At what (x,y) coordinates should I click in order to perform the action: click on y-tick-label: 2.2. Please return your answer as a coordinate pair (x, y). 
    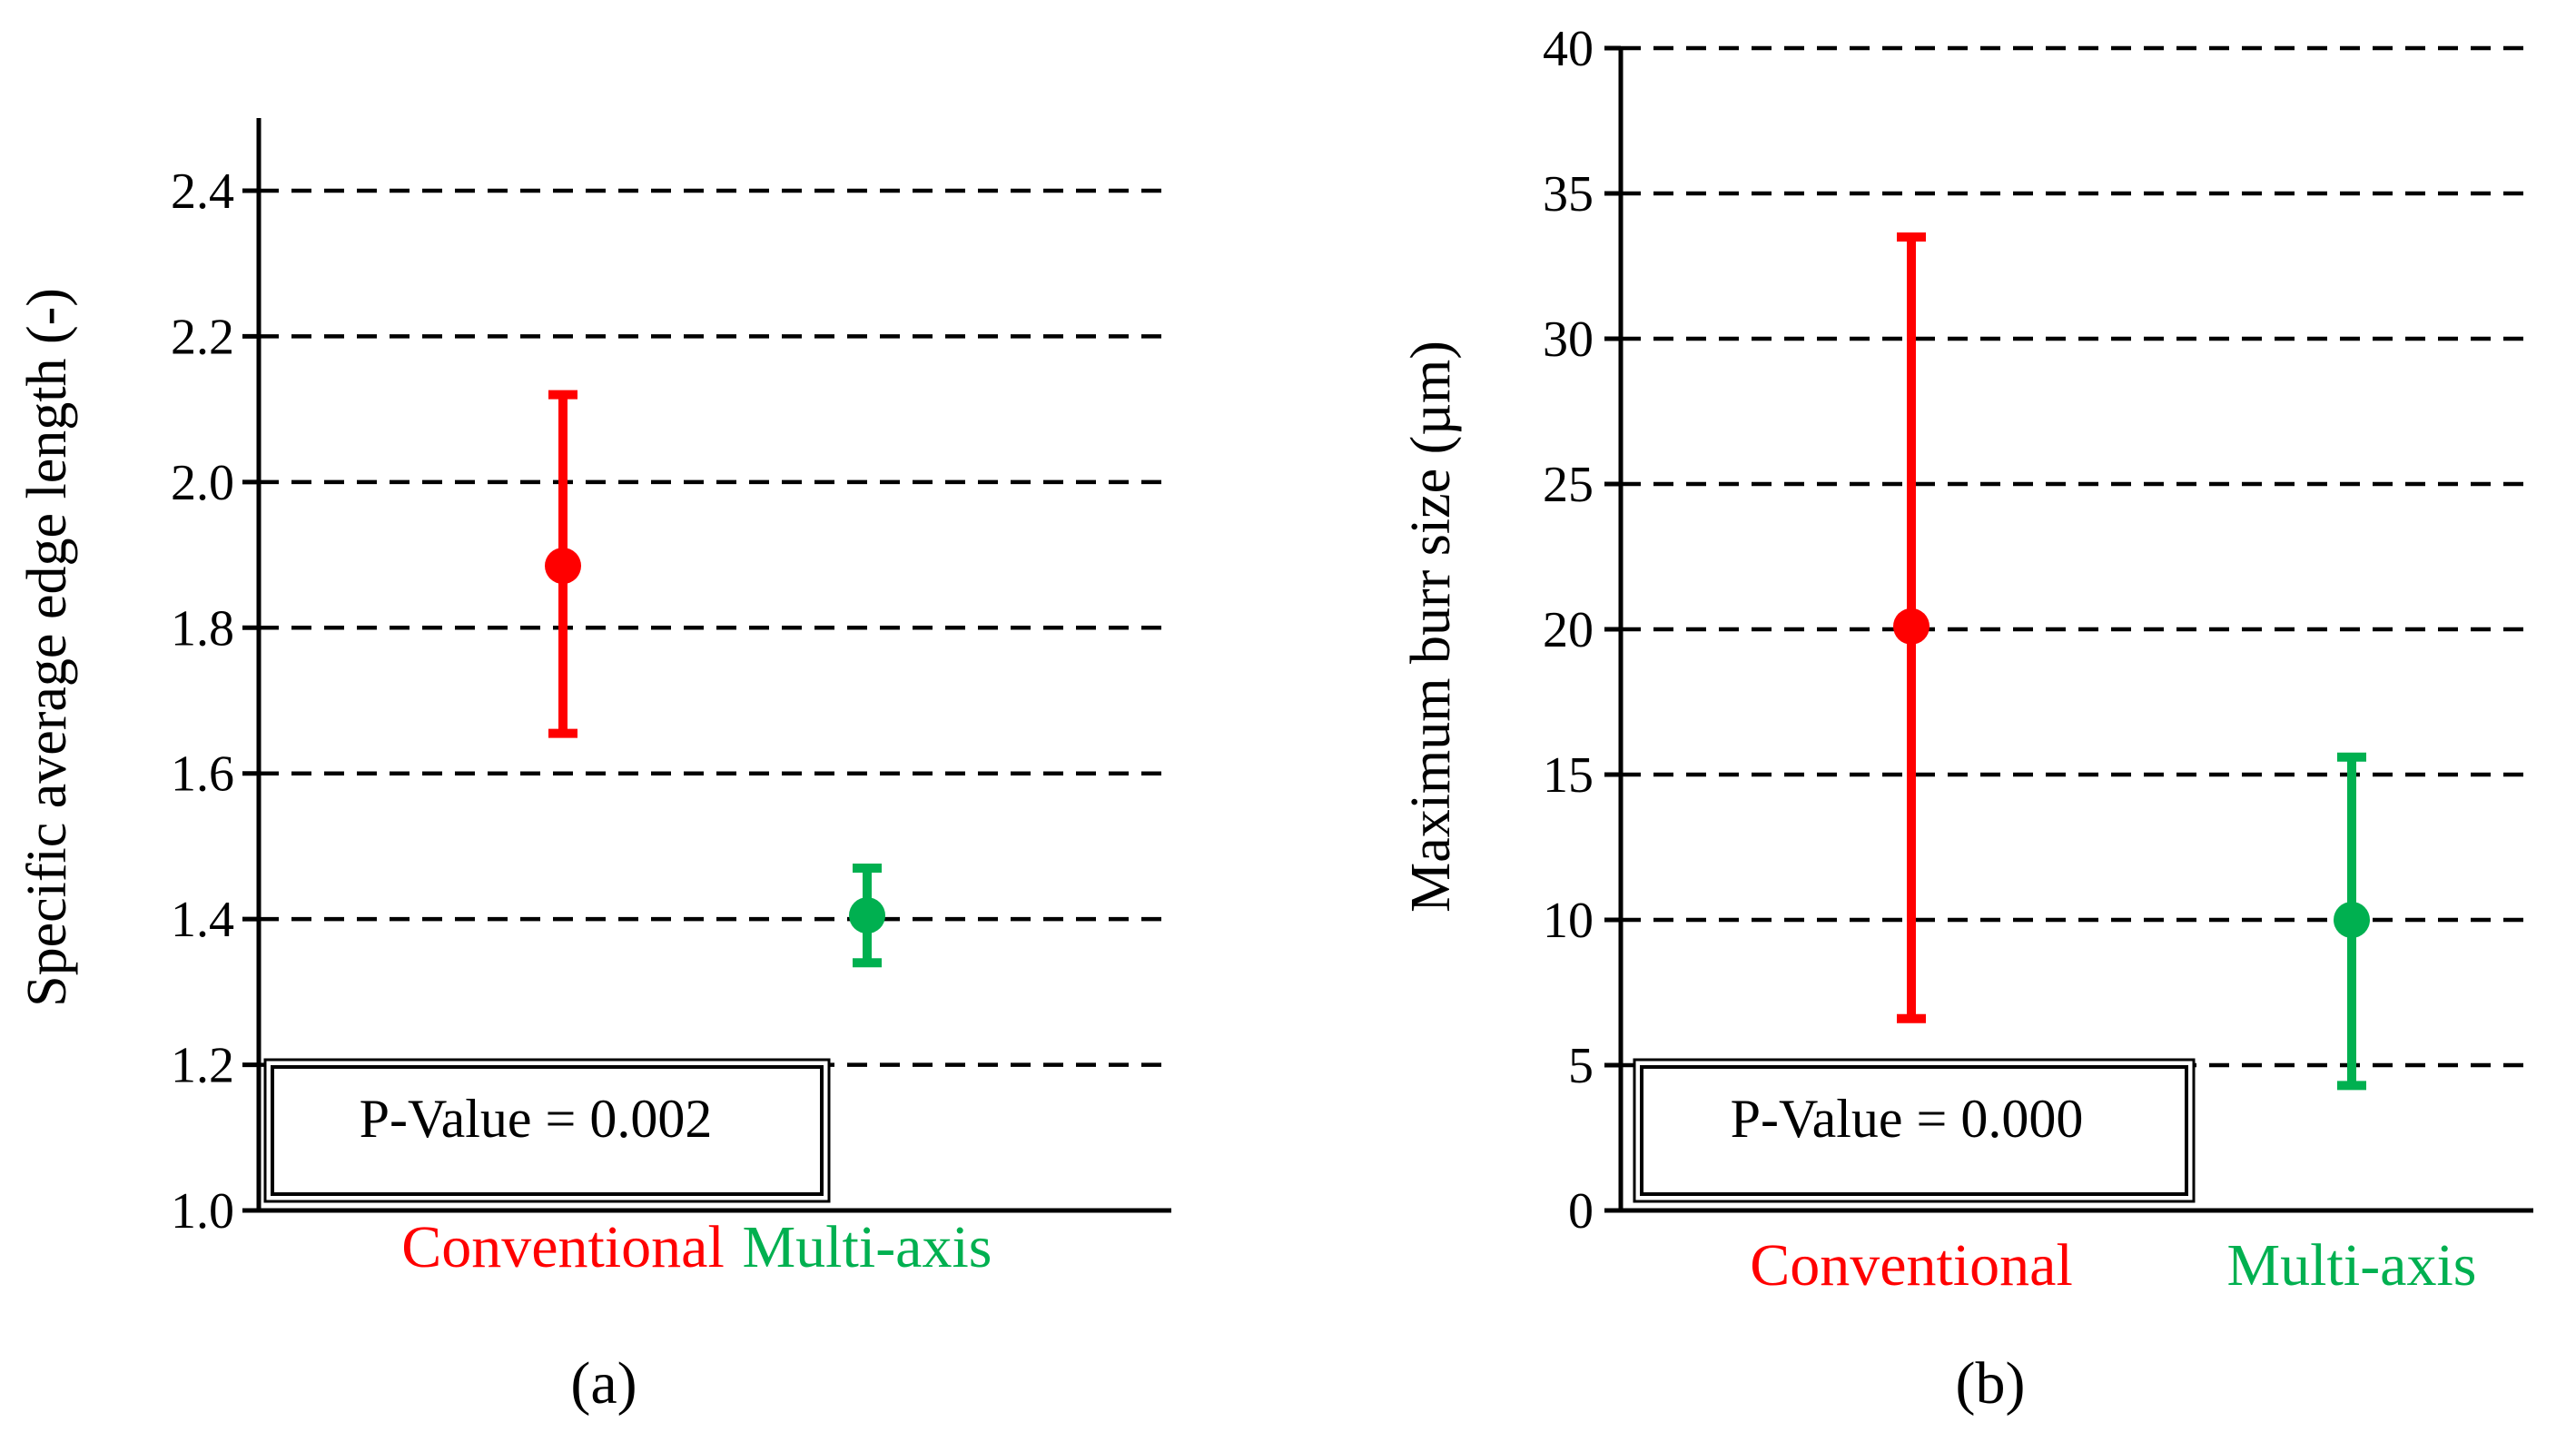
    Looking at the image, I should click on (202, 337).